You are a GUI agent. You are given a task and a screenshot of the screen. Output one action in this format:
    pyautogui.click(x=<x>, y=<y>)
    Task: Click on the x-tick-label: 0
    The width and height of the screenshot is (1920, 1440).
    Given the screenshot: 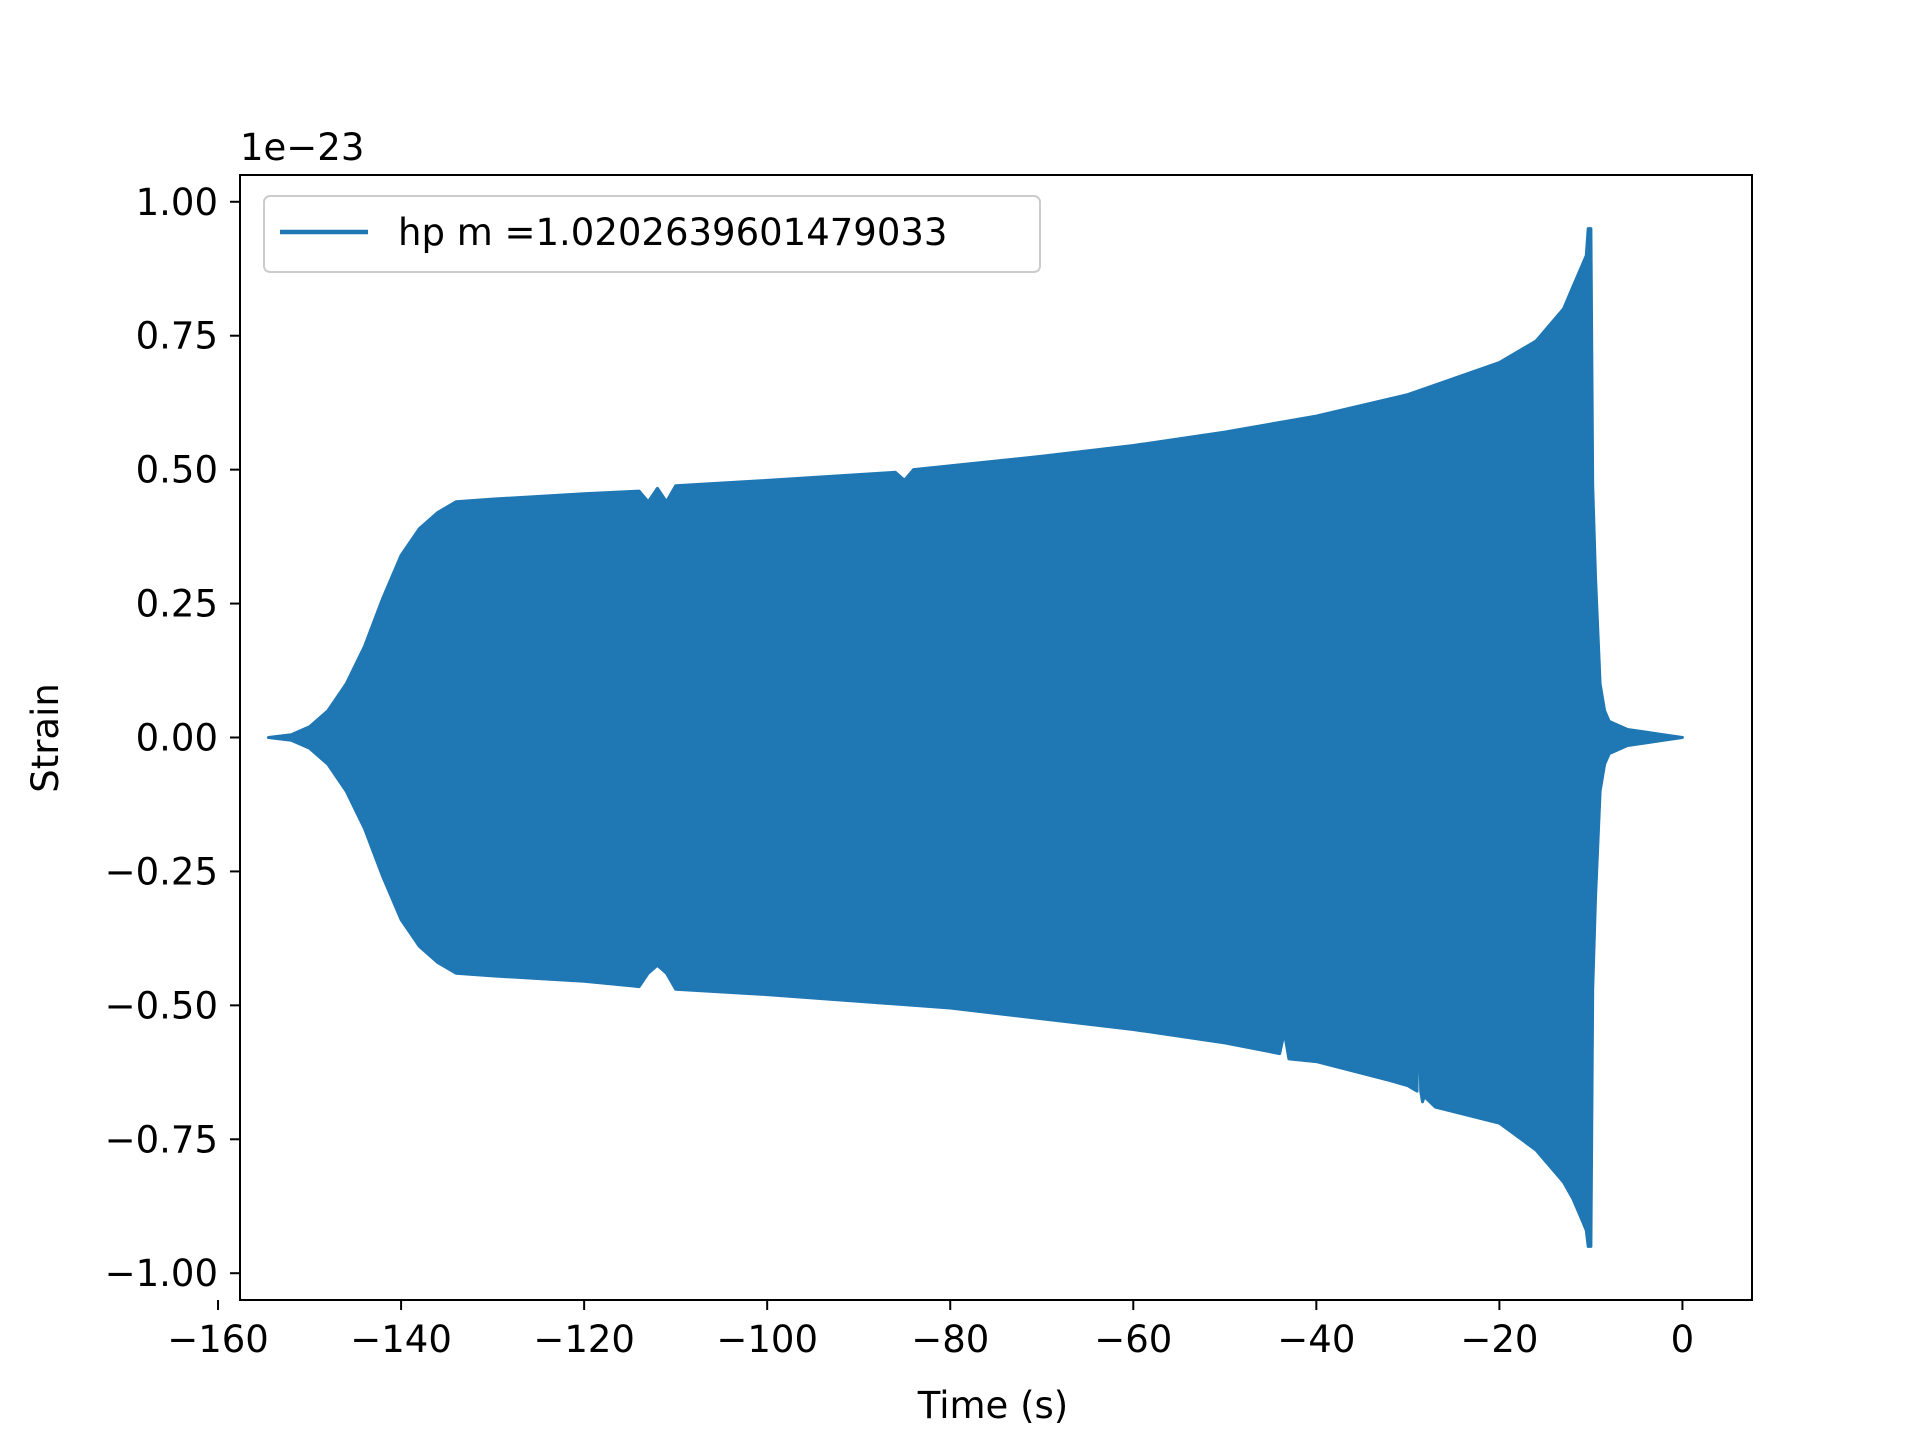 What is the action you would take?
    pyautogui.click(x=1683, y=1339)
    